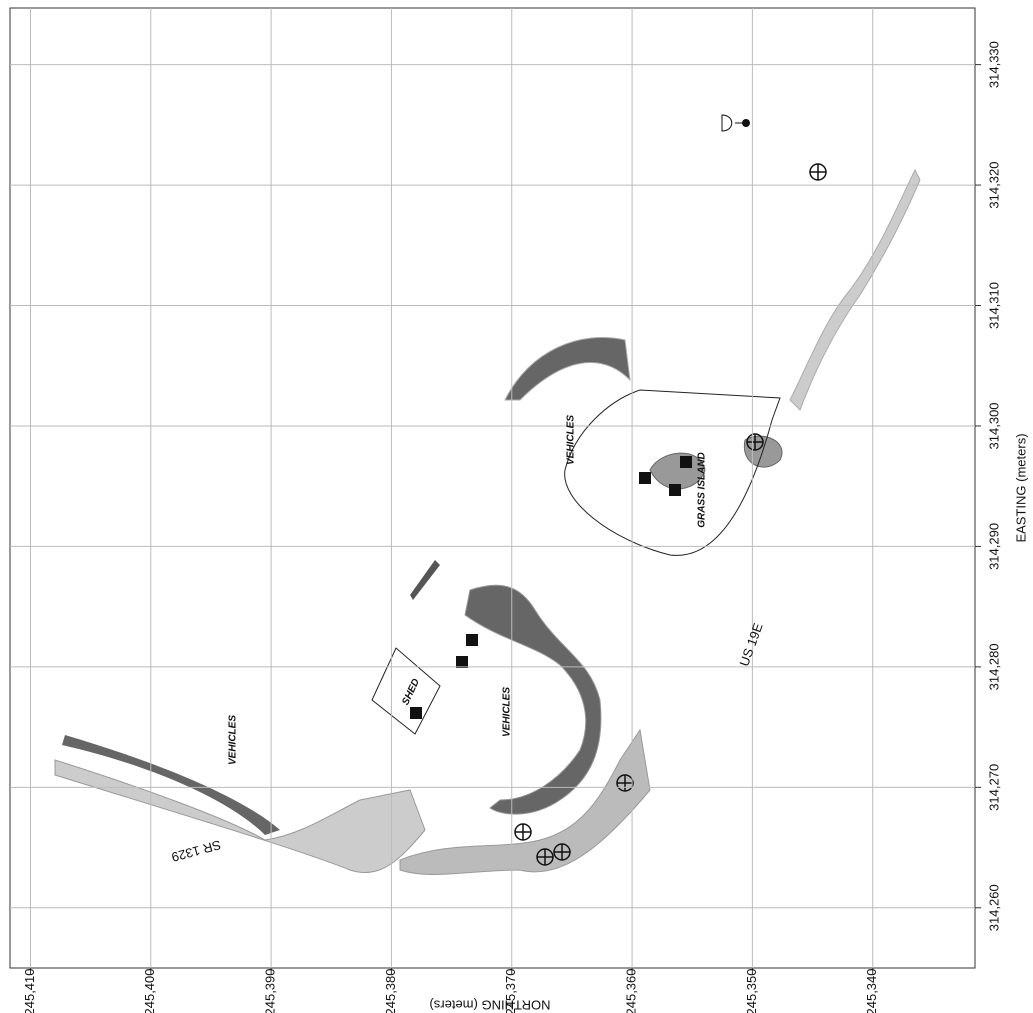 The height and width of the screenshot is (1013, 1033). Describe the element at coordinates (171, 785) in the screenshot. I see `curb-left` at that location.